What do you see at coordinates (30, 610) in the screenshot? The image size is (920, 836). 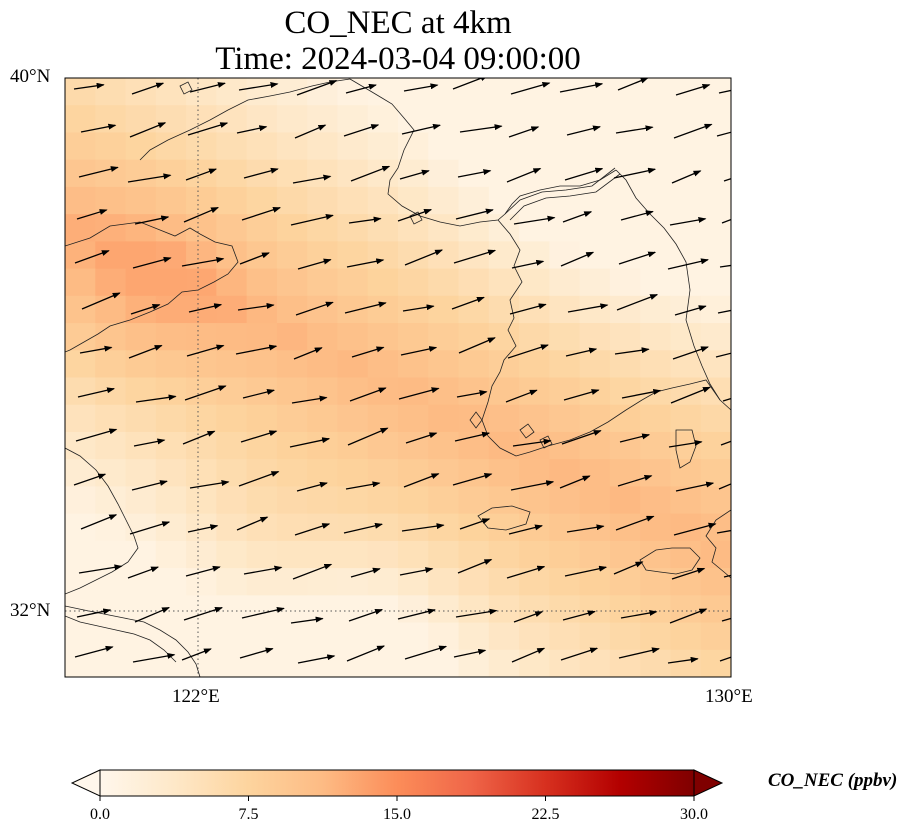 I see `lat-label-32n: 32°N` at bounding box center [30, 610].